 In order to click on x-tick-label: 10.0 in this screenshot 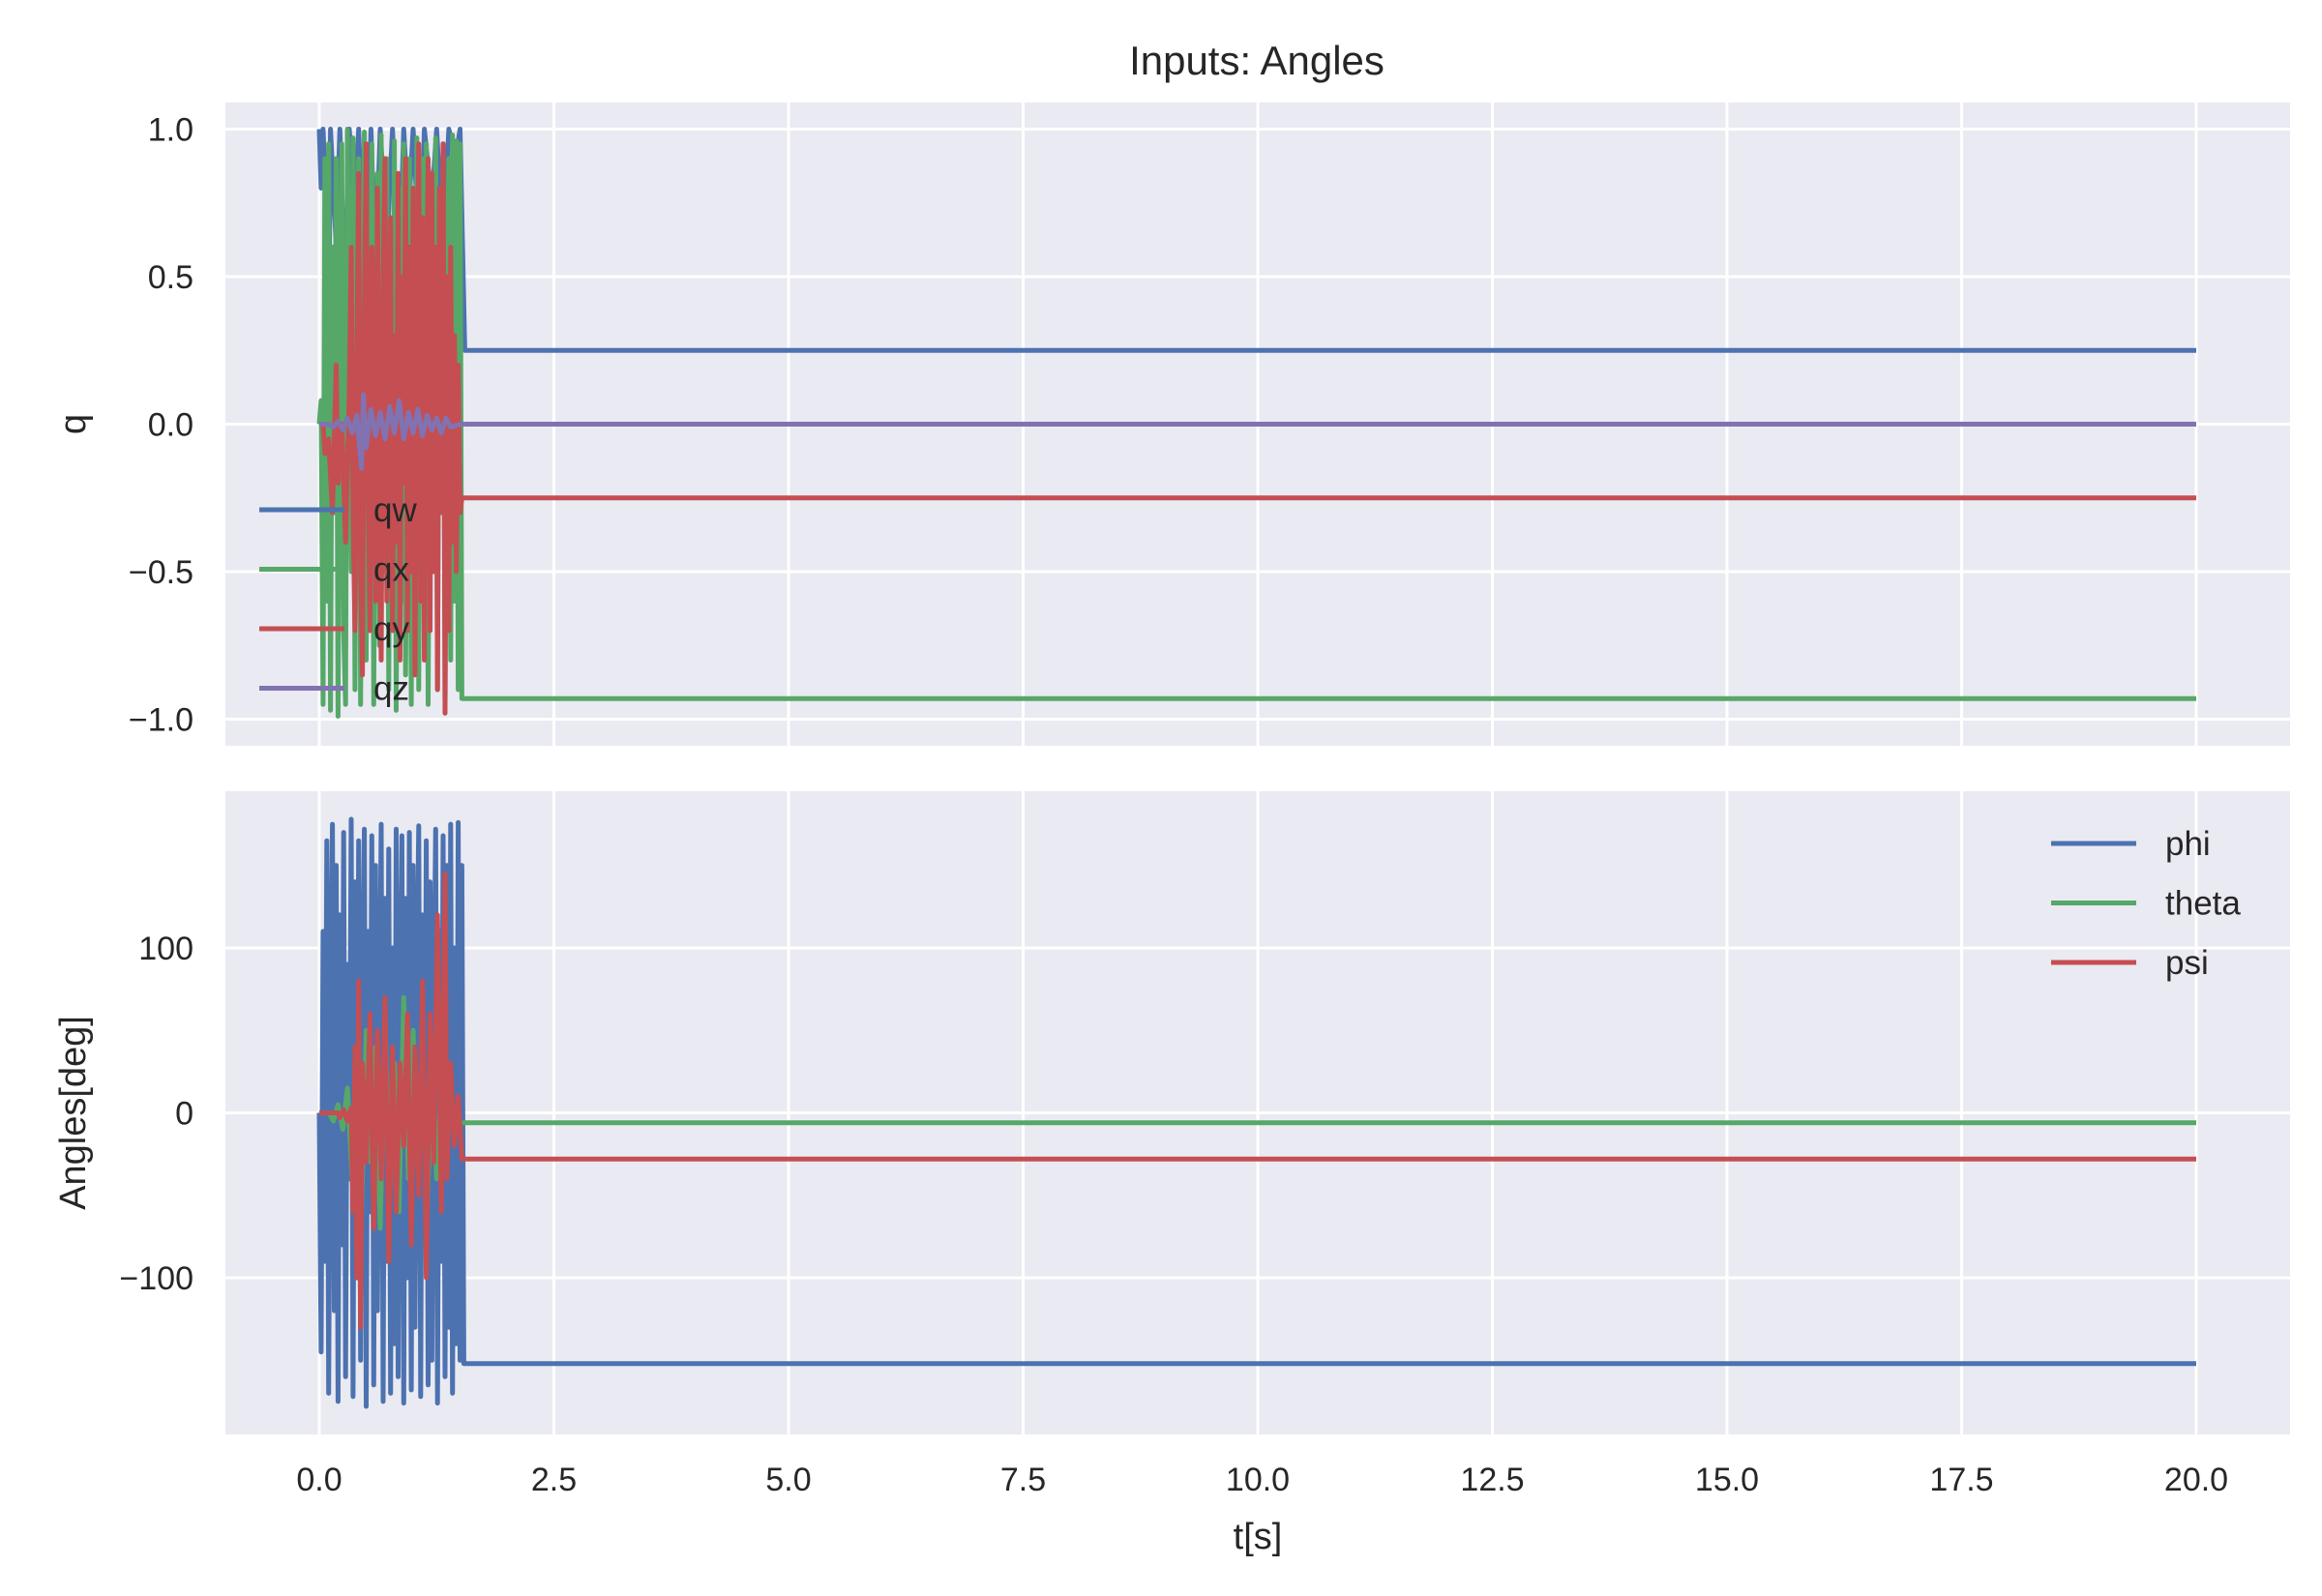, I will do `click(1258, 1480)`.